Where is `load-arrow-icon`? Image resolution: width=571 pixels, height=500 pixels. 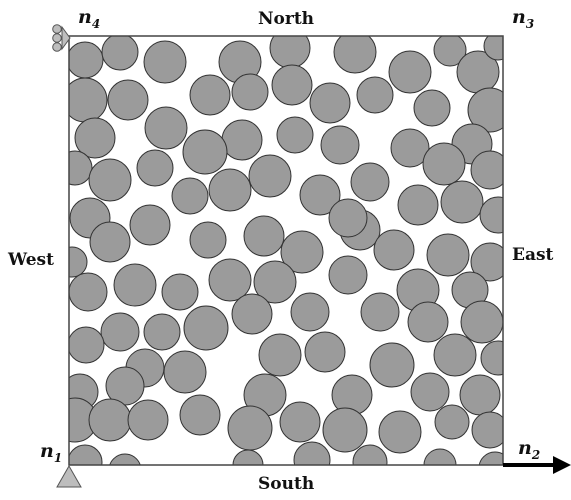 load-arrow-icon is located at coordinates (537, 465).